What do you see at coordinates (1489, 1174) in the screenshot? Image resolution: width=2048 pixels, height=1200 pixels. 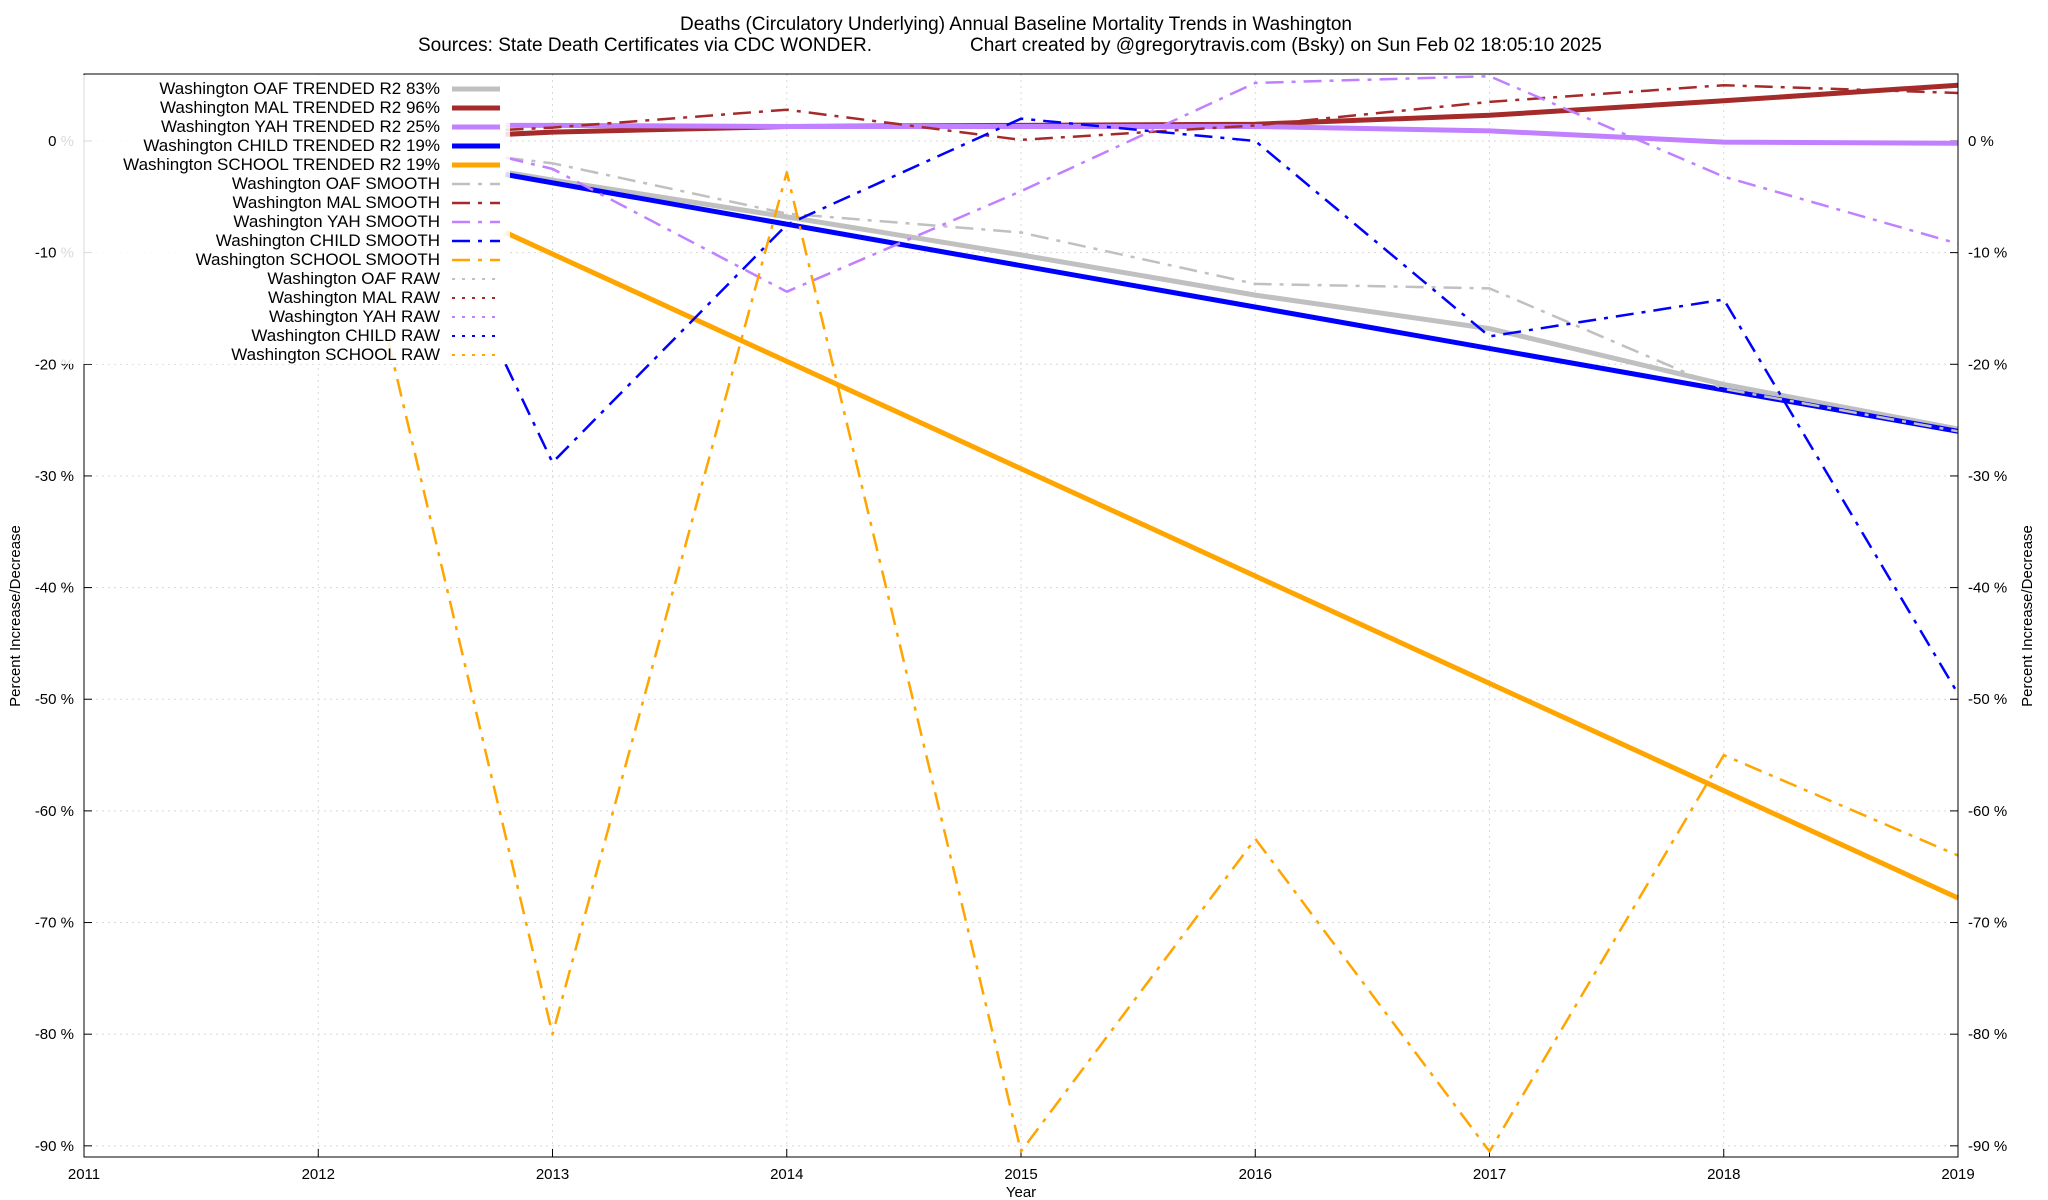 I see `x-tick-label: 2017` at bounding box center [1489, 1174].